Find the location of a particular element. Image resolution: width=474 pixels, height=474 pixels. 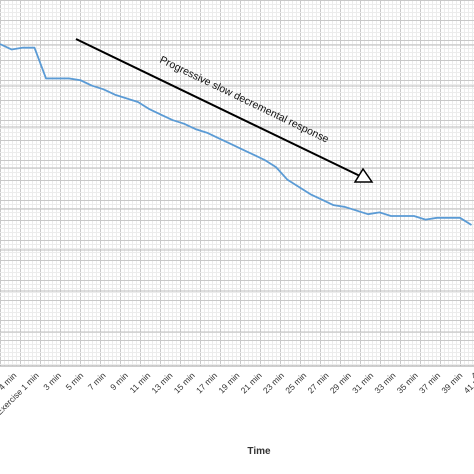

x-tick-label-partial: 4 is located at coordinates (471, 375).